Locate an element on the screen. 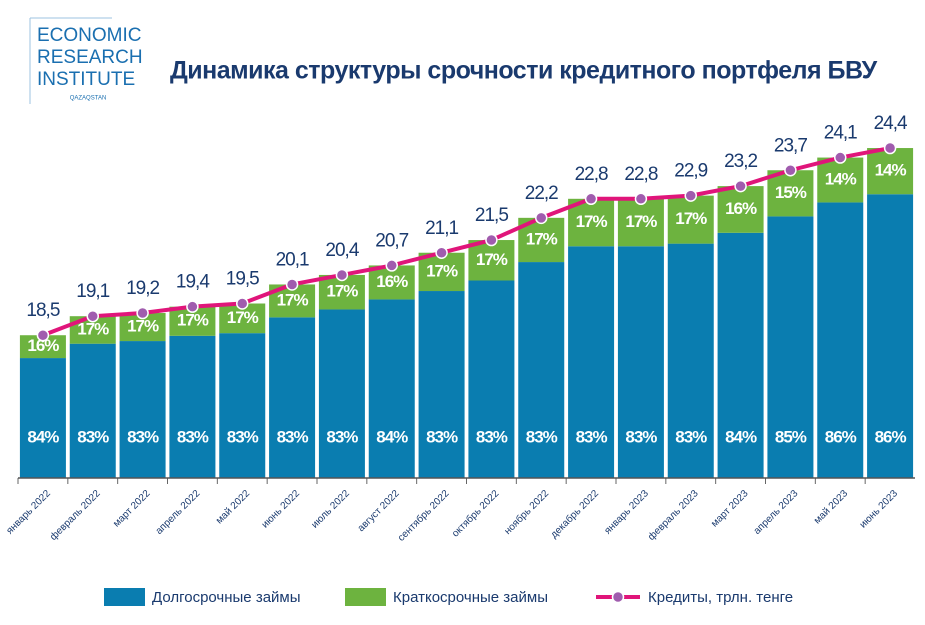  logo-line: INSTITUTE is located at coordinates (86, 79).